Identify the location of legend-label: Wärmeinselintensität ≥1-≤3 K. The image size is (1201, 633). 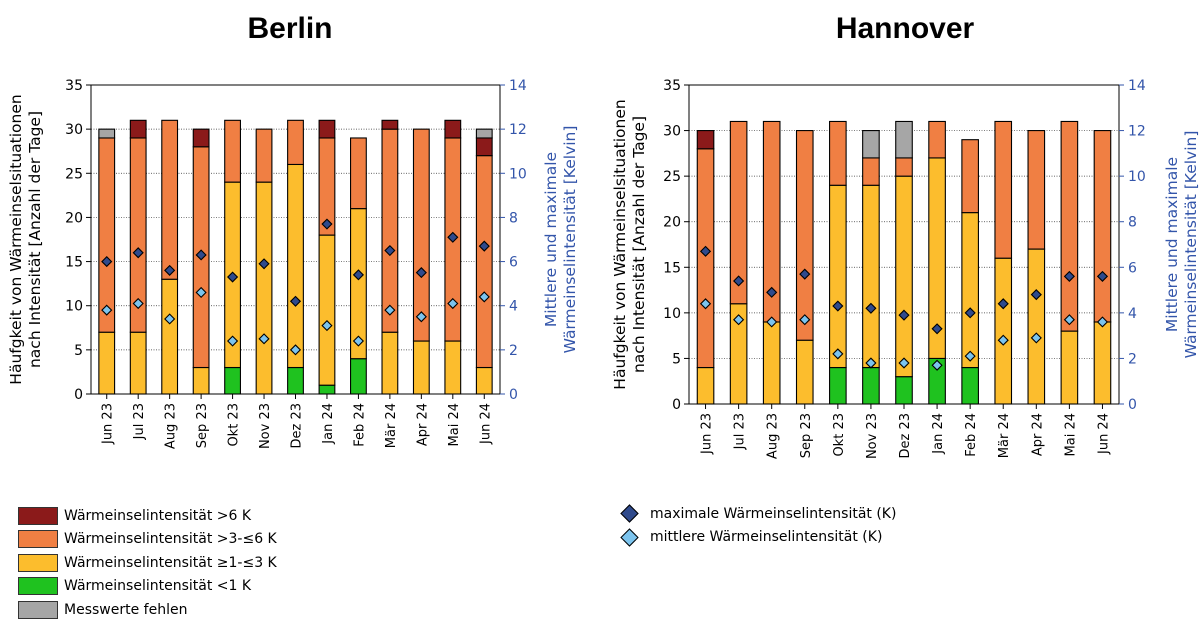
(170, 562).